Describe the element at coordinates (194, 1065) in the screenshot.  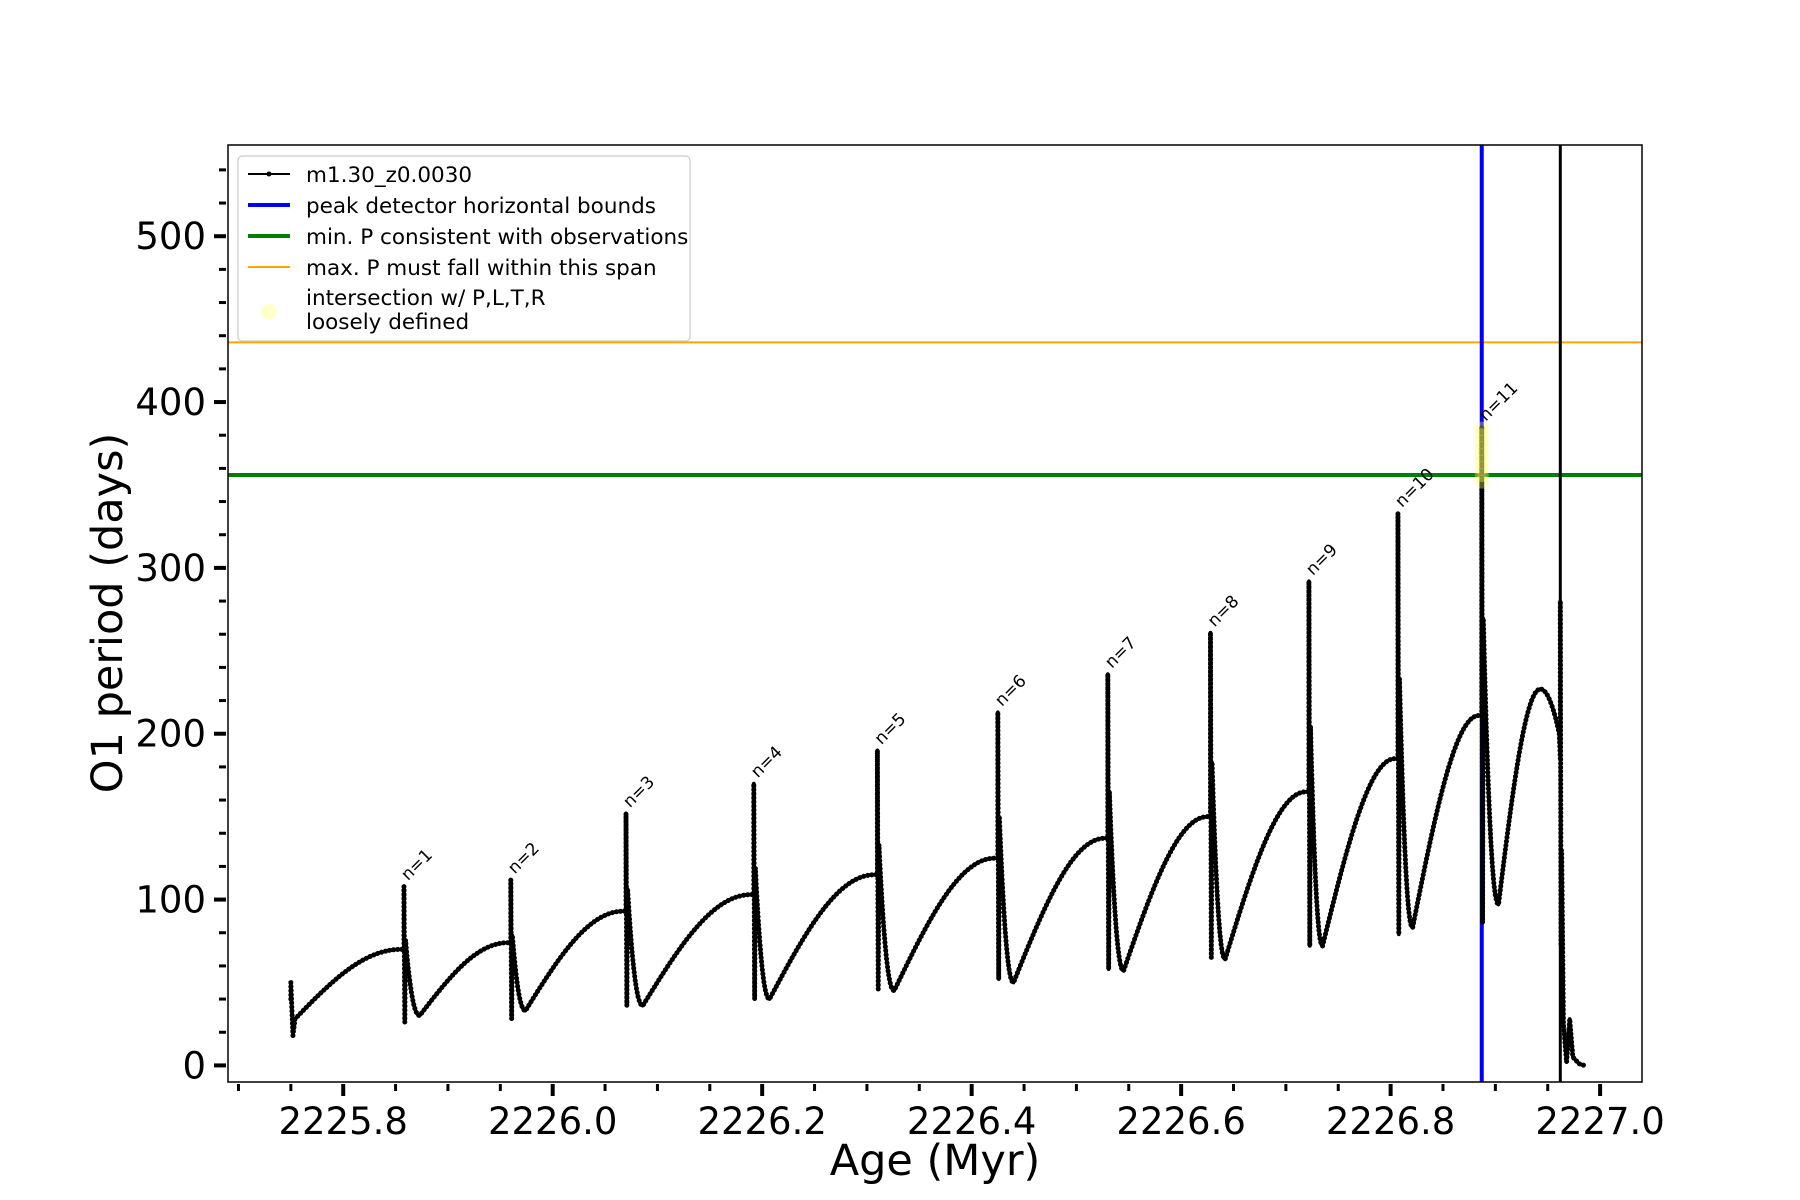
I see `y-tick-label: 0` at that location.